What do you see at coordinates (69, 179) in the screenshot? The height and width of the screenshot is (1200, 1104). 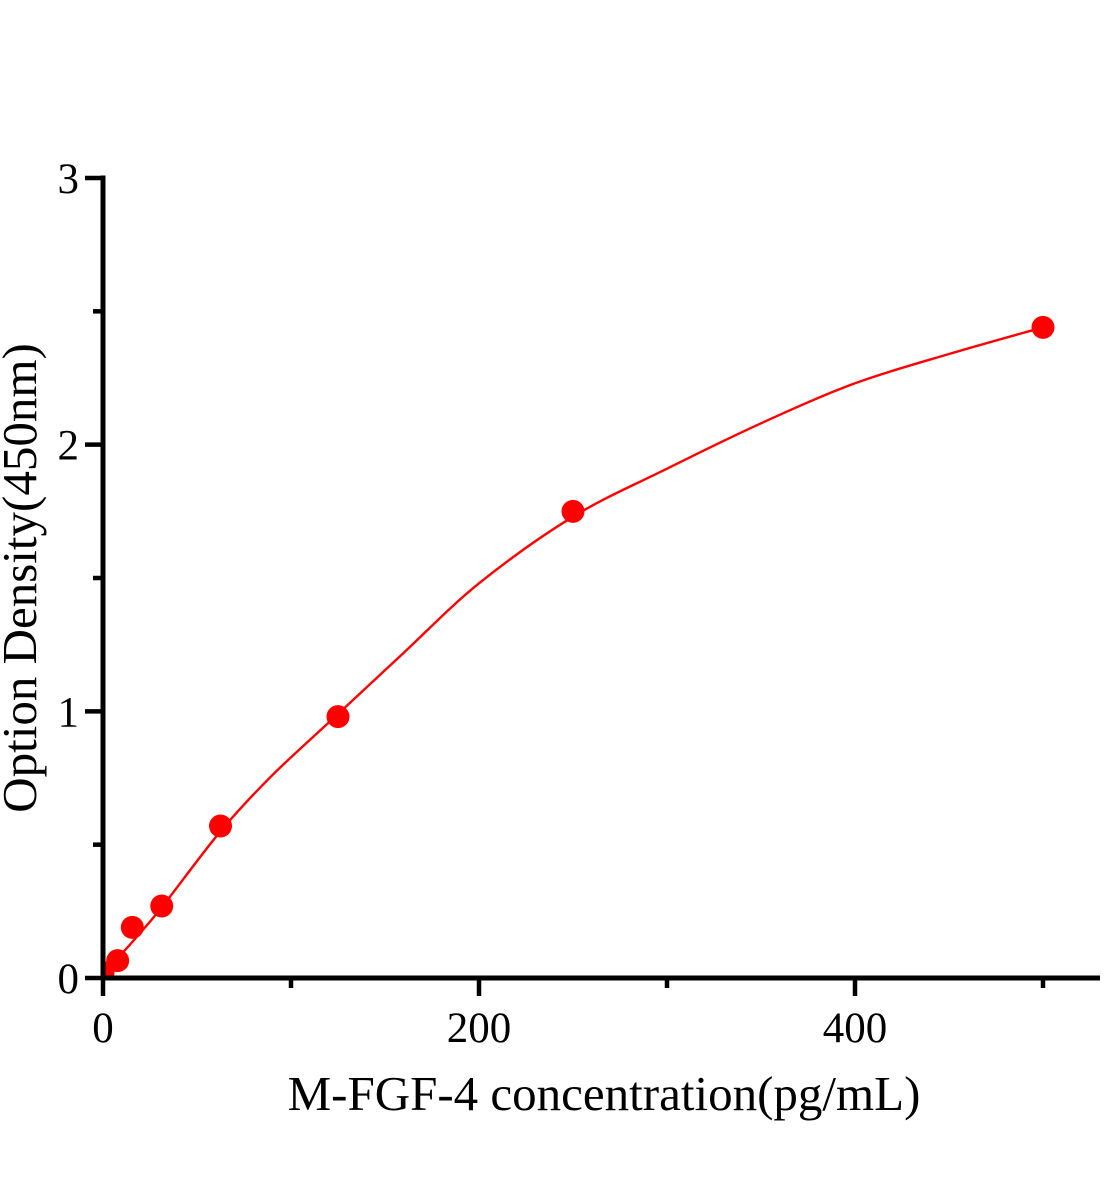 I see `y-tick-label: 3` at bounding box center [69, 179].